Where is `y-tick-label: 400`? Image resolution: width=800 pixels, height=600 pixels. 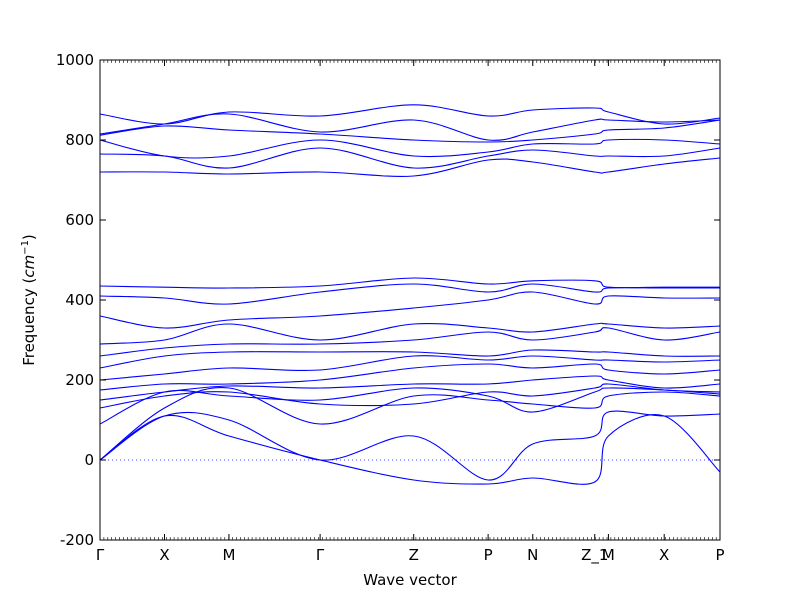 y-tick-label: 400 is located at coordinates (79, 300).